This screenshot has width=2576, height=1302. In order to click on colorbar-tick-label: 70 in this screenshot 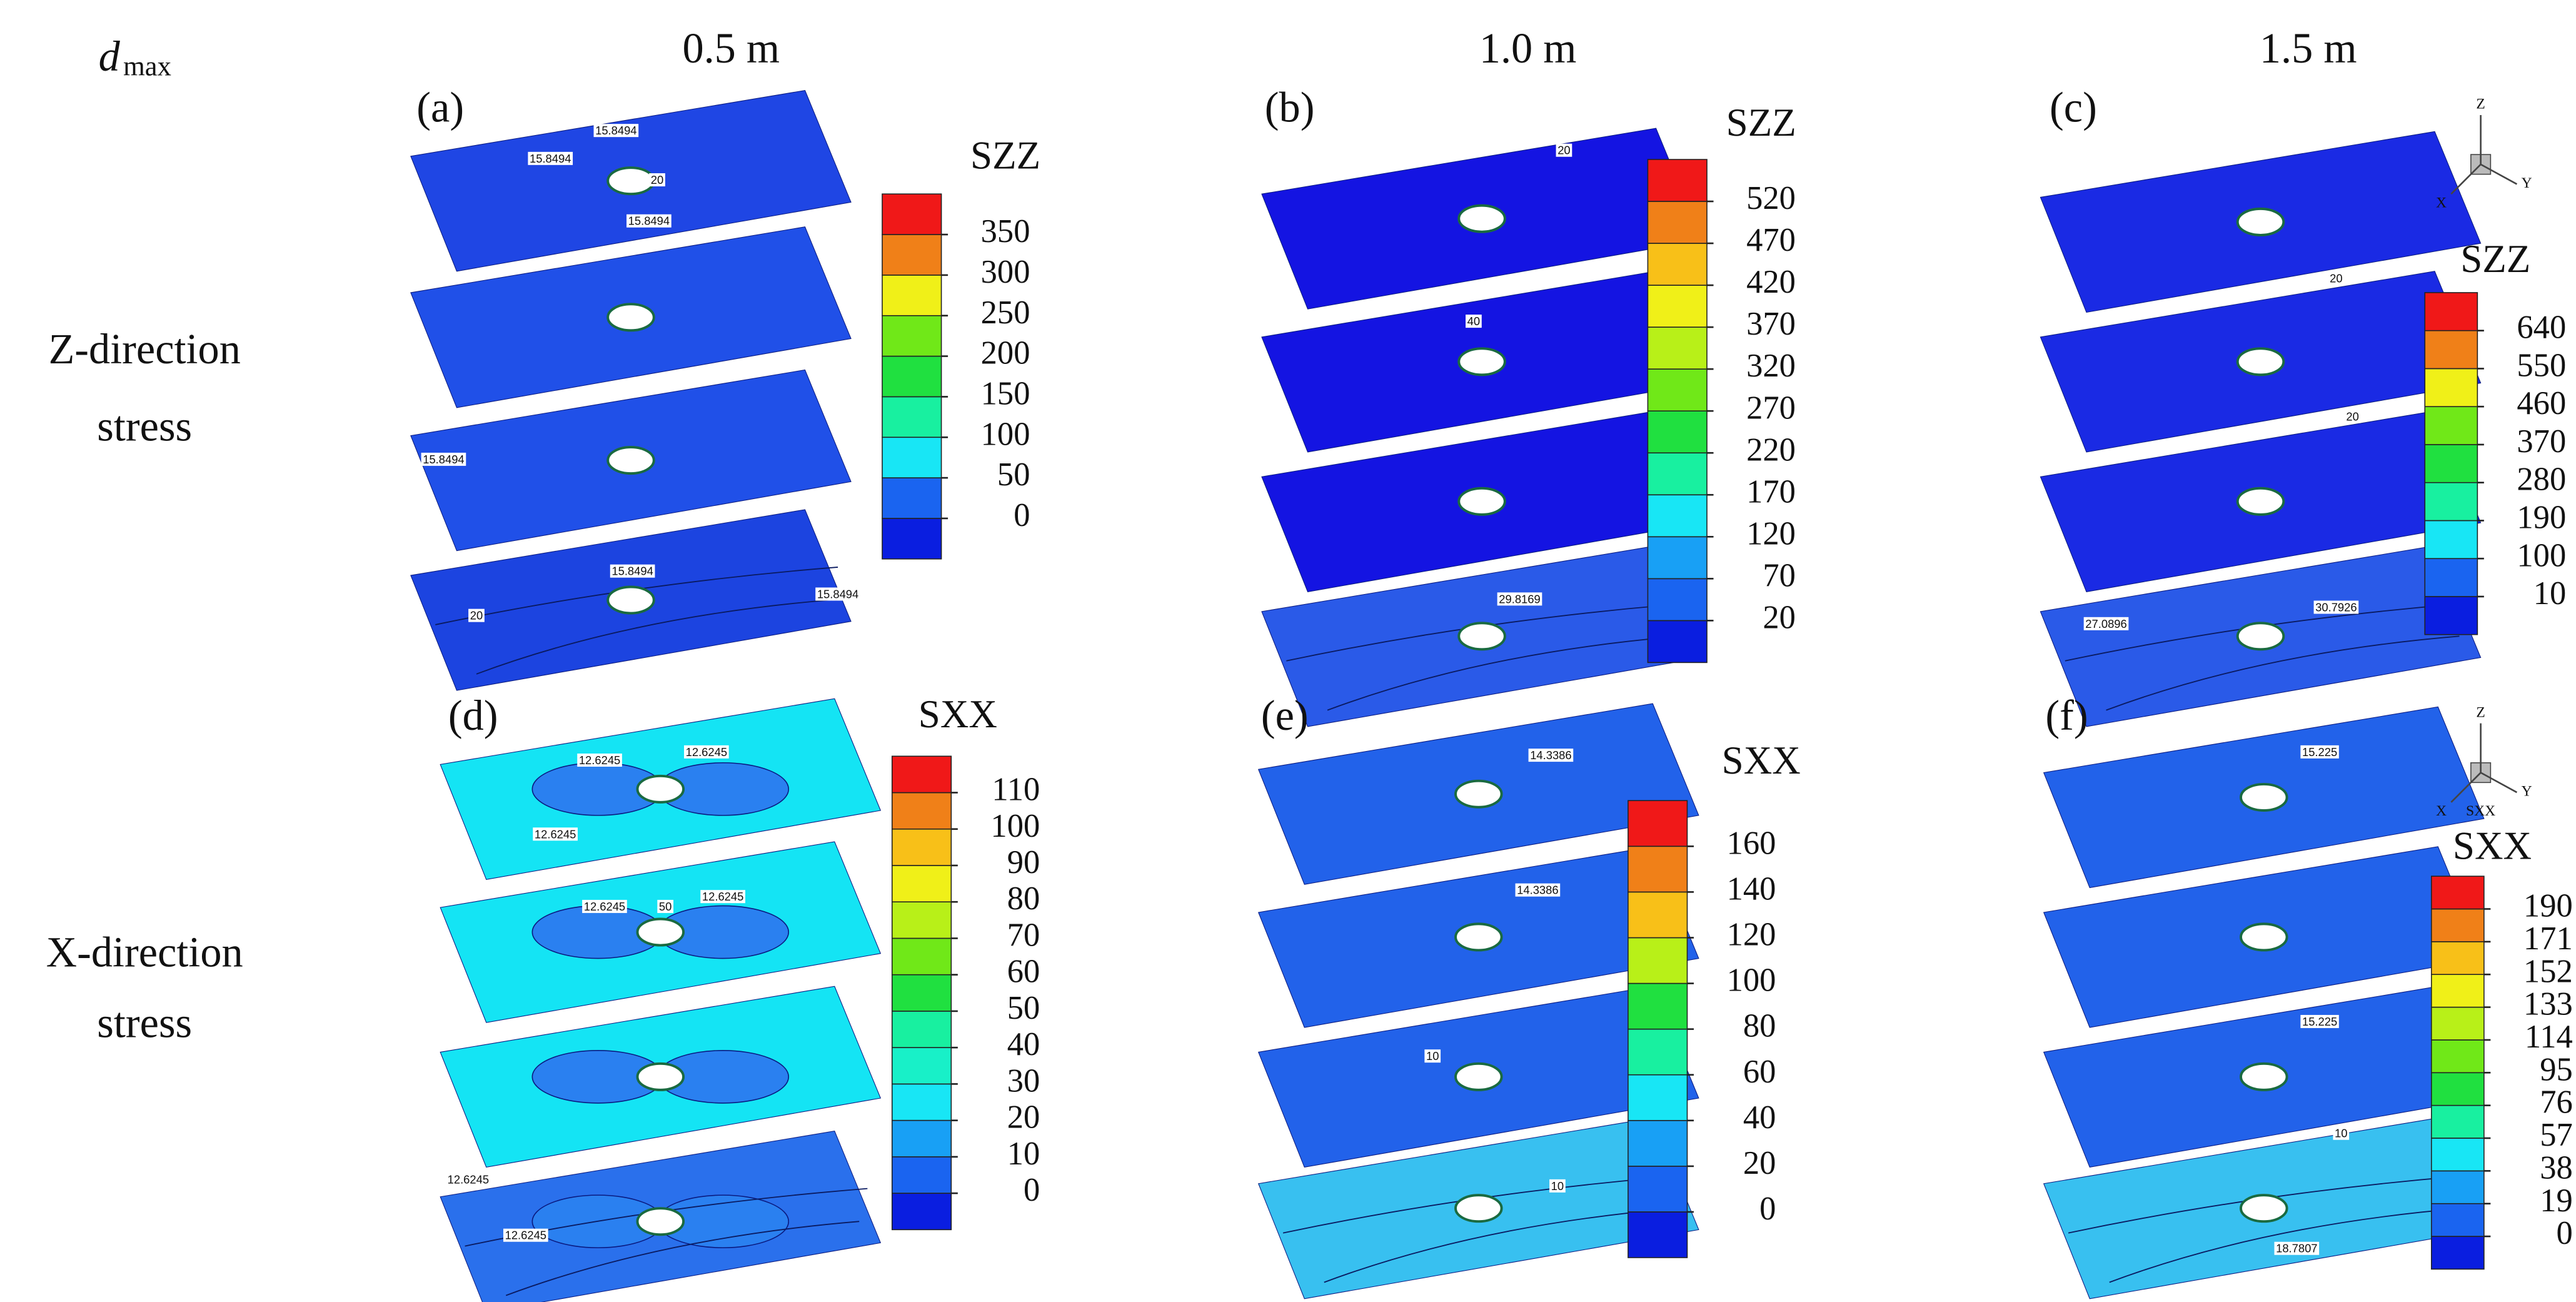, I will do `click(1024, 935)`.